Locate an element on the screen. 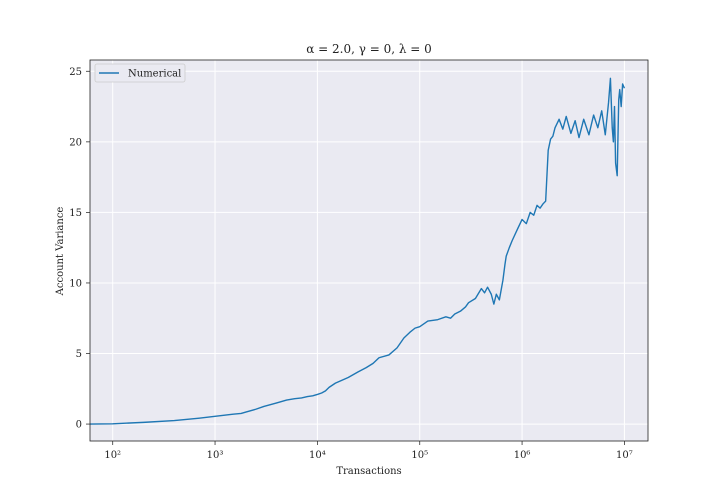 Image resolution: width=720 pixels, height=504 pixels. chart-title: α = 2.0, γ = 0, λ = 0 is located at coordinates (369, 49).